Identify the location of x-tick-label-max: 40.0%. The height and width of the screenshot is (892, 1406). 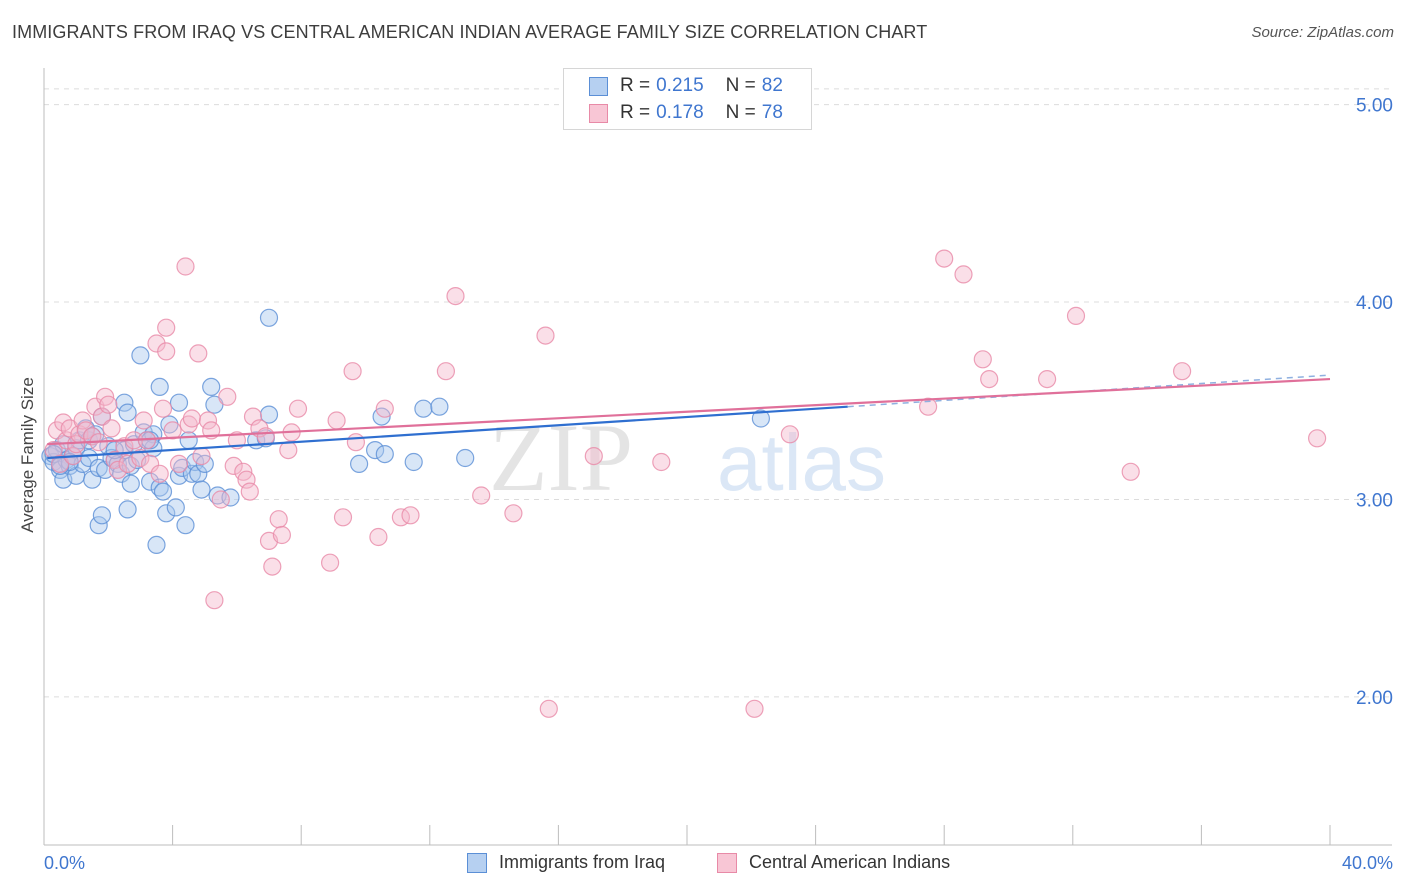
(1367, 863).